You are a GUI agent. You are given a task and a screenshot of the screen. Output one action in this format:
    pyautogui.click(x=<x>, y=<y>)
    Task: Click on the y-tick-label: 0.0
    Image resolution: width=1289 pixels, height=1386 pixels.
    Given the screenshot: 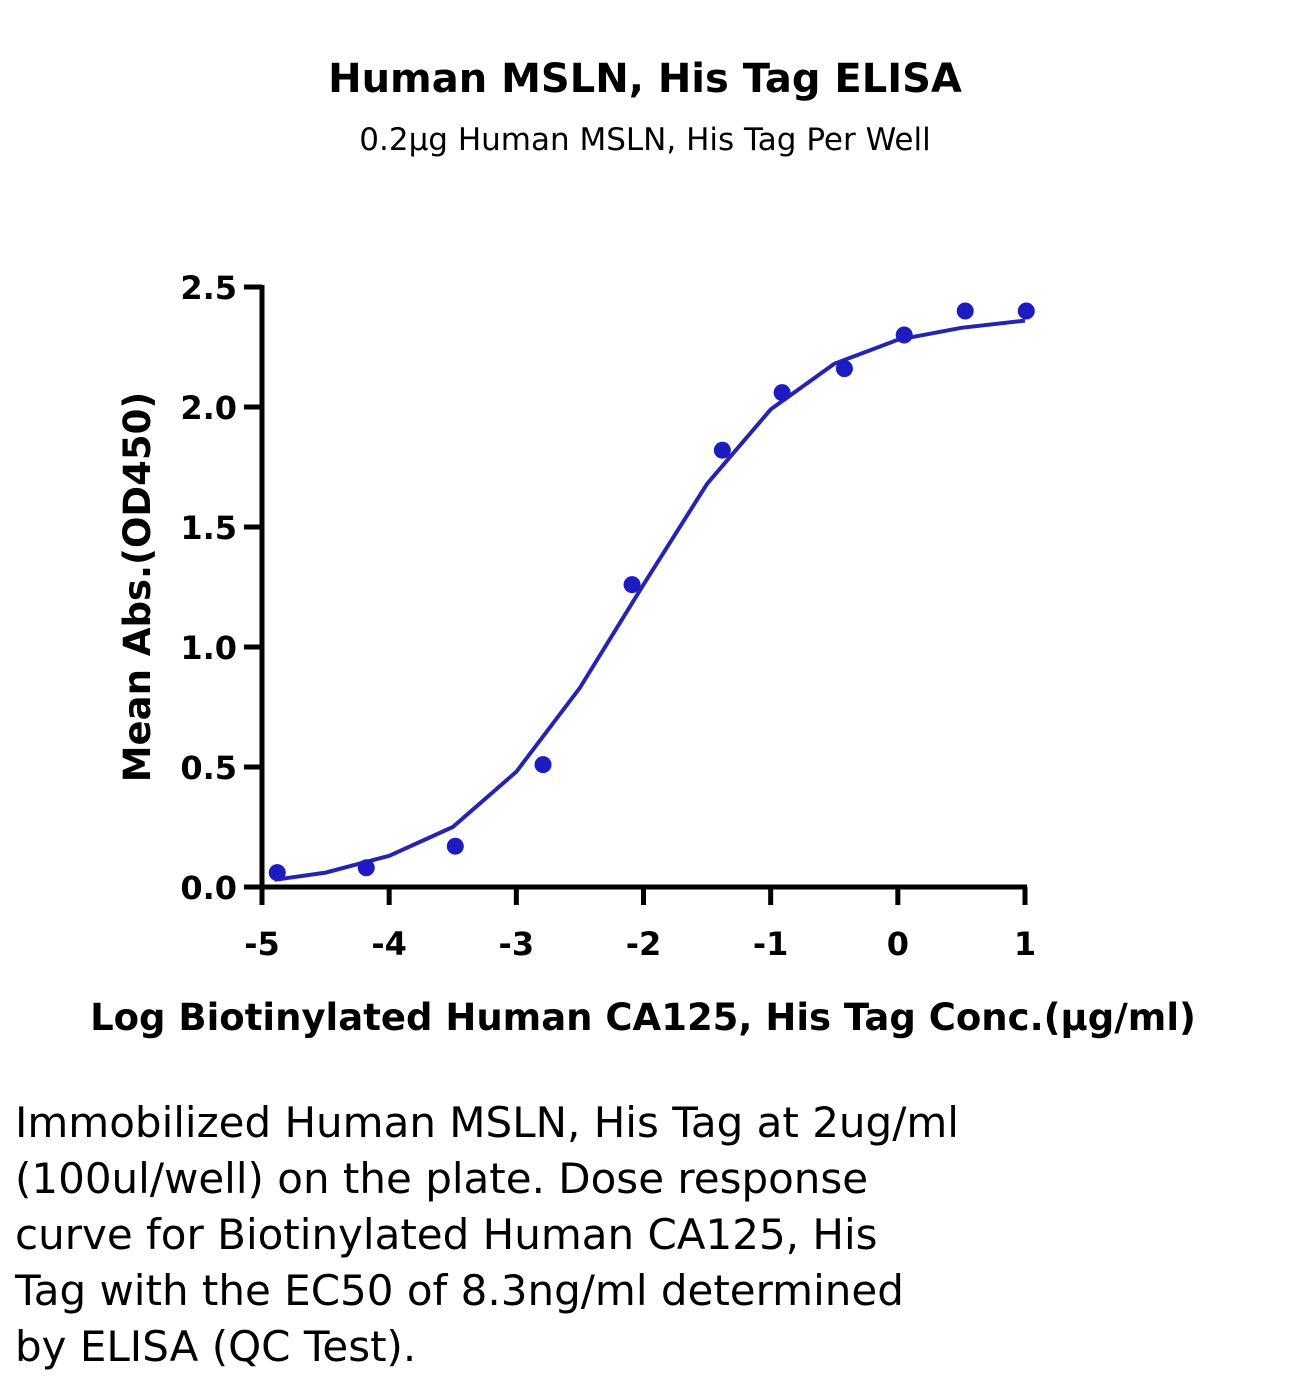 What is the action you would take?
    pyautogui.click(x=208, y=888)
    